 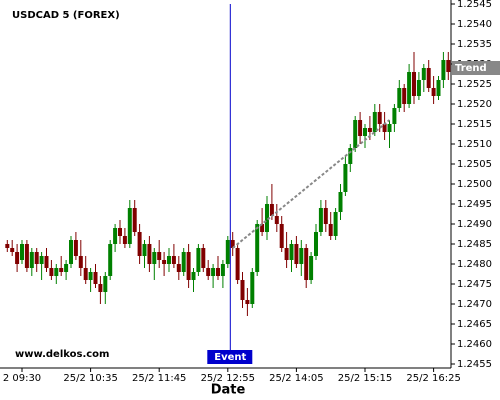 I want to click on x-axis-label: Date, so click(x=228, y=390).